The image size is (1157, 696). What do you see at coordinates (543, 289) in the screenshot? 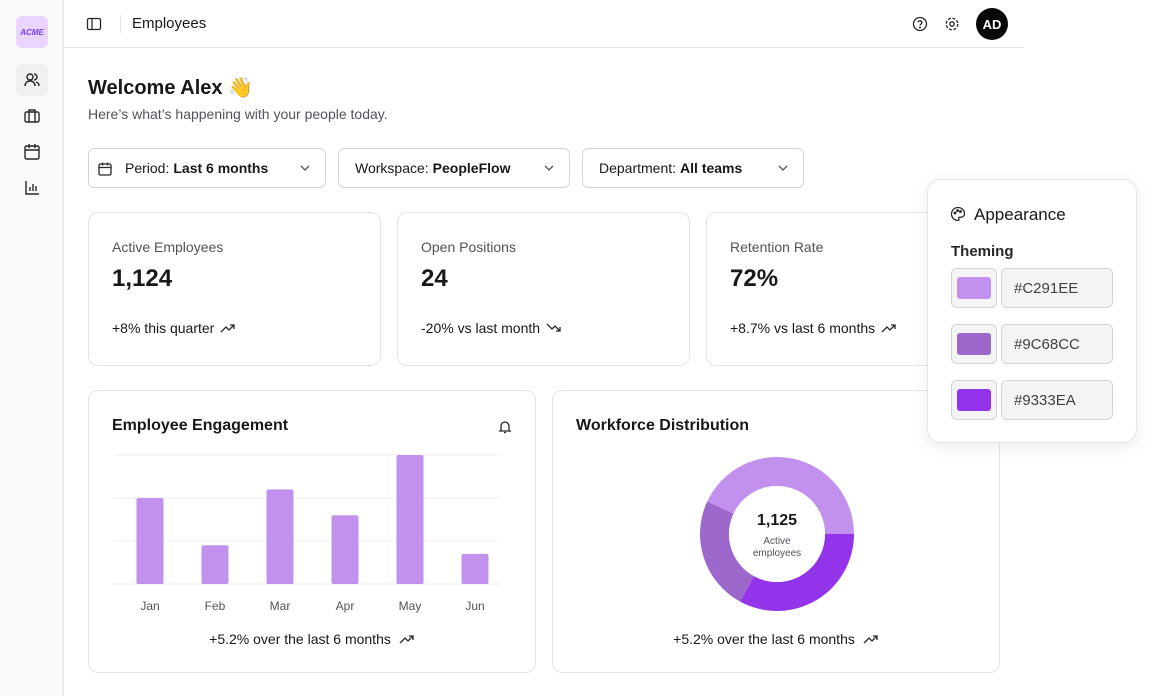
I see `stat-card: Open Positions 24 -20% vs last month` at bounding box center [543, 289].